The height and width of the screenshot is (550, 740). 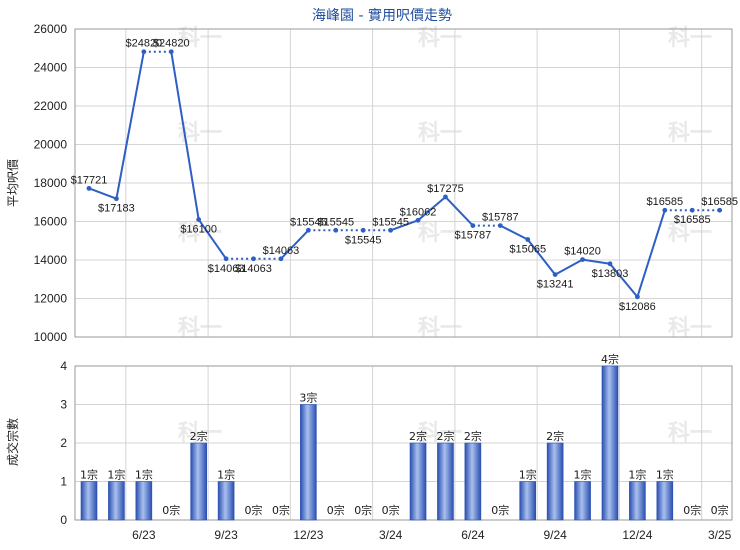 I want to click on price-data-label: $13803, so click(x=610, y=274).